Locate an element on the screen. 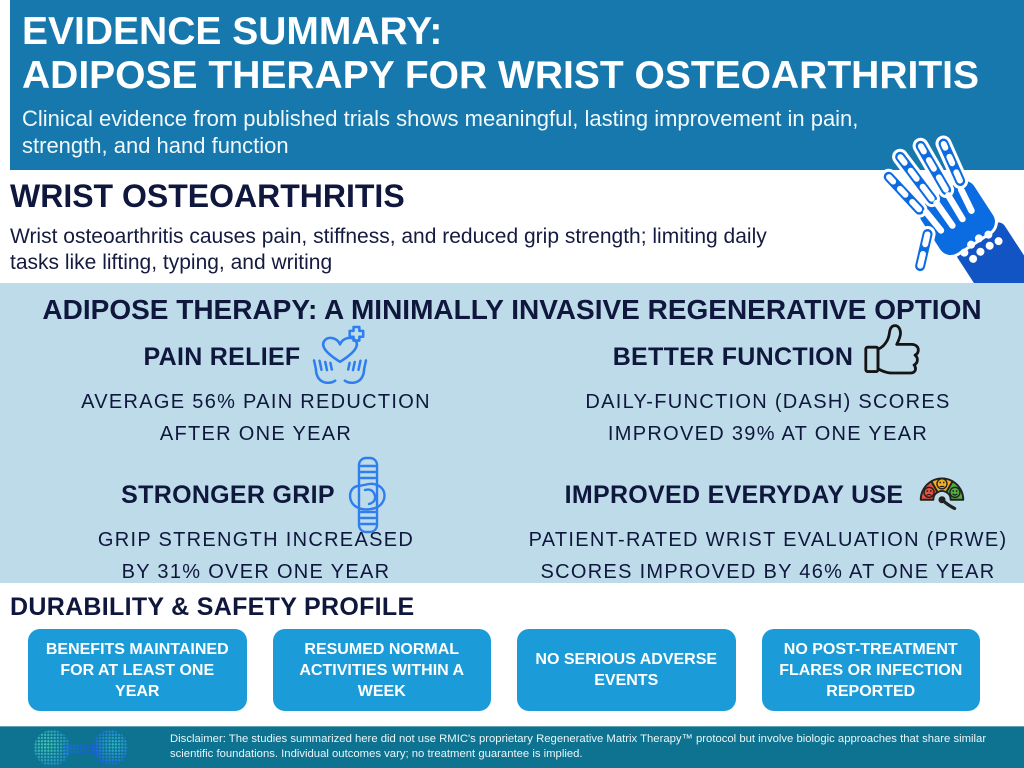 The height and width of the screenshot is (768, 1024). skeletal-hand-illustration is located at coordinates (953, 204).